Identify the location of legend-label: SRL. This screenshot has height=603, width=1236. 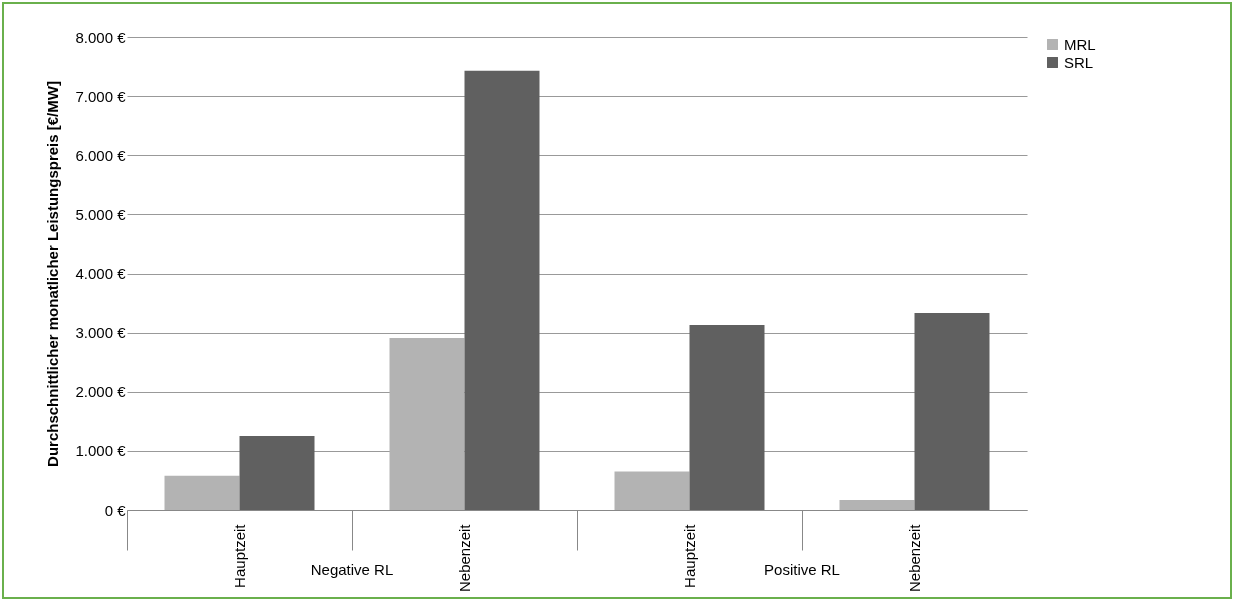
(1079, 62).